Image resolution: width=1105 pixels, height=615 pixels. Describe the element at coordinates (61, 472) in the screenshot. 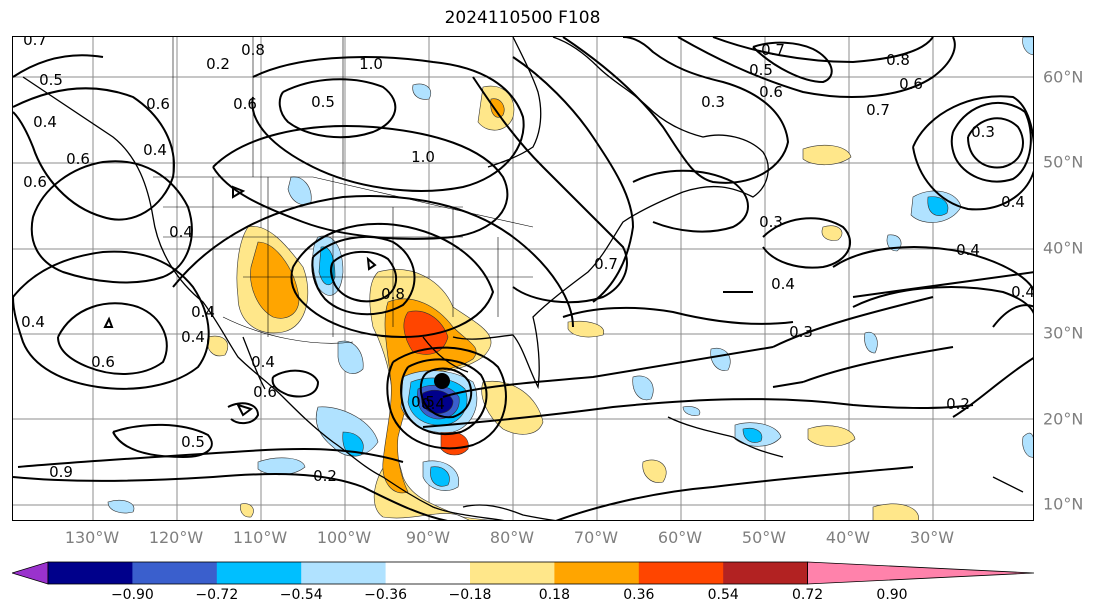

I see `contour-label: 0.9` at that location.